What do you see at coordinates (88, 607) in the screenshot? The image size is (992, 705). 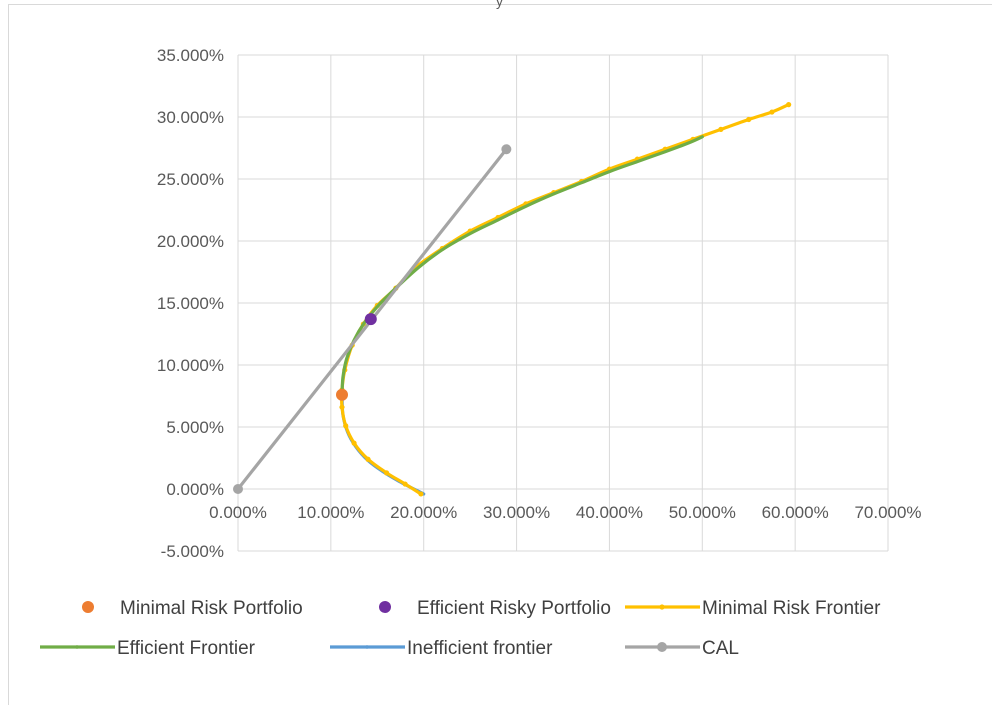 I see `legend-marker-minimal-risk-portfolio` at bounding box center [88, 607].